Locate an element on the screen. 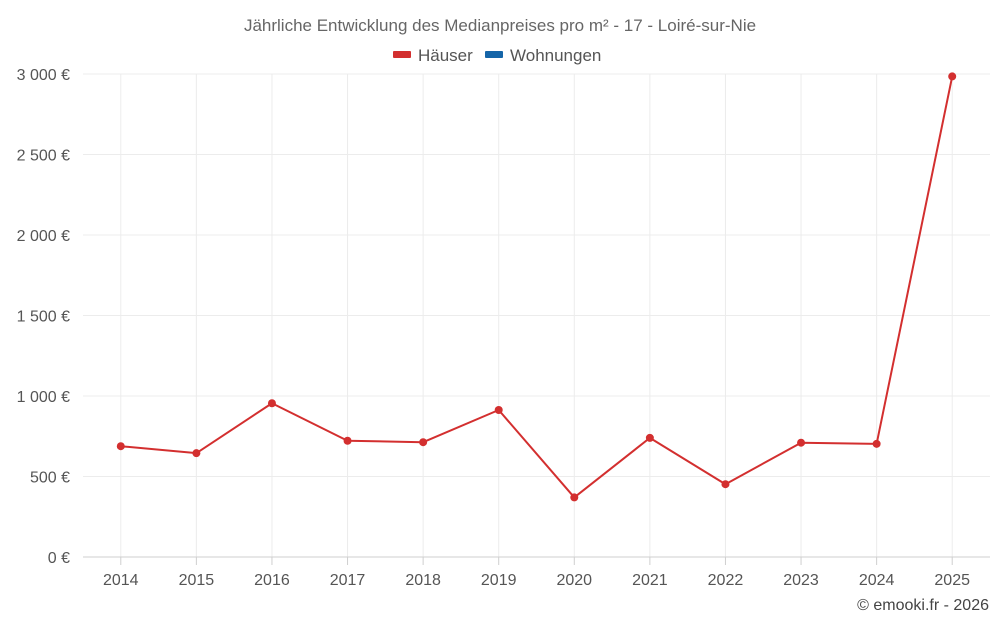 This screenshot has width=1000, height=625. y-tick-label: 1 500 € is located at coordinates (43, 317).